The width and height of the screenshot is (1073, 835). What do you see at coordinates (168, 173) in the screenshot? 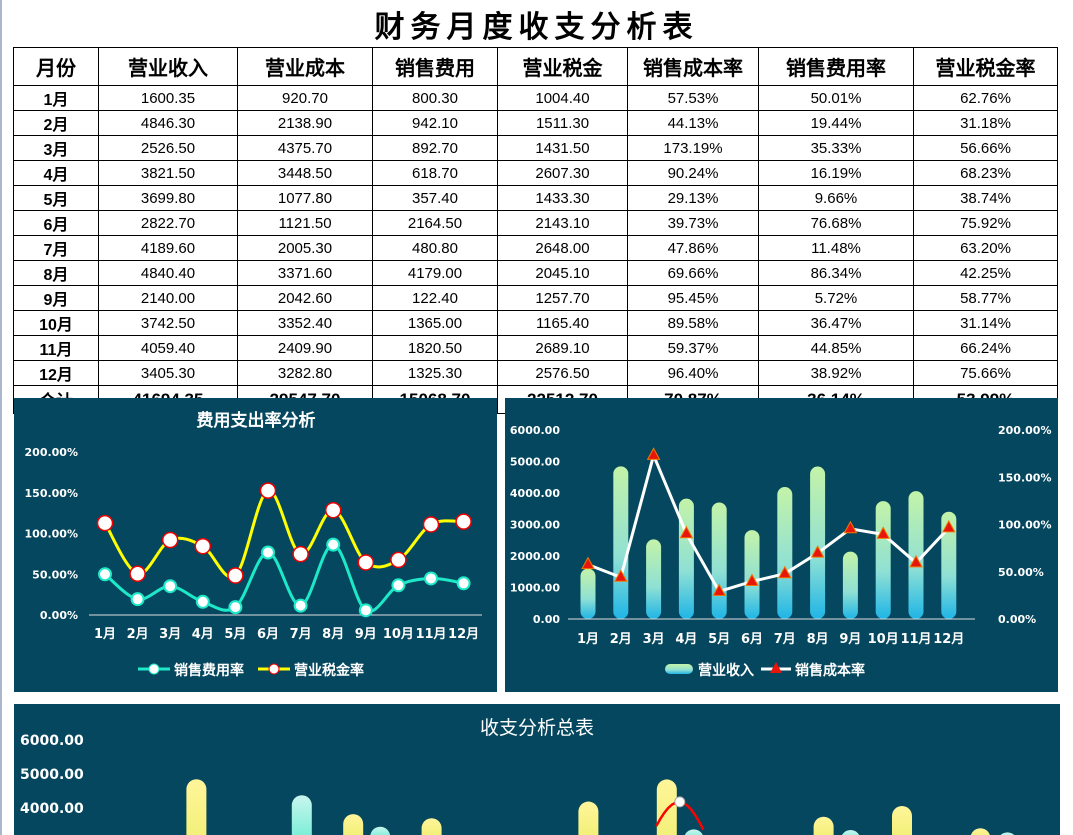
I see `table-cell: 3821.50` at bounding box center [168, 173].